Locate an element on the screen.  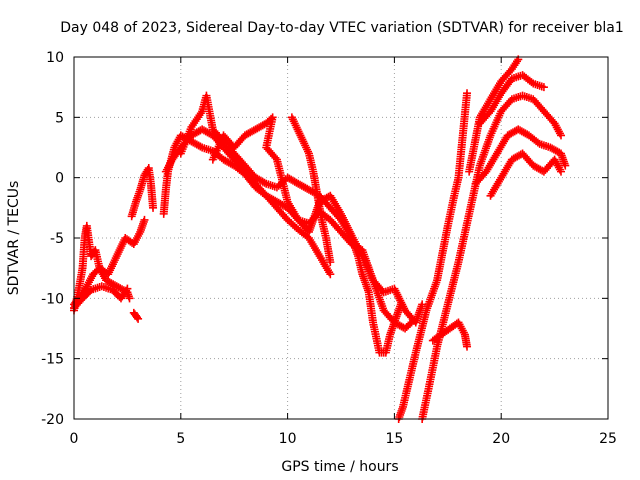
y-tick-label: -20 is located at coordinates (52, 420).